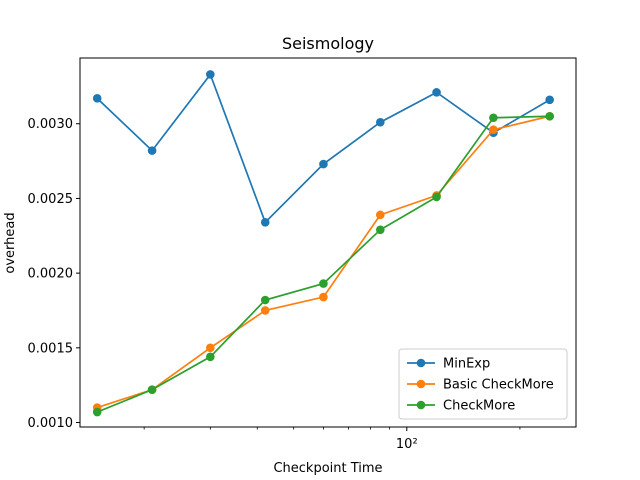  What do you see at coordinates (10, 242) in the screenshot?
I see `y-axis-label: overhead` at bounding box center [10, 242].